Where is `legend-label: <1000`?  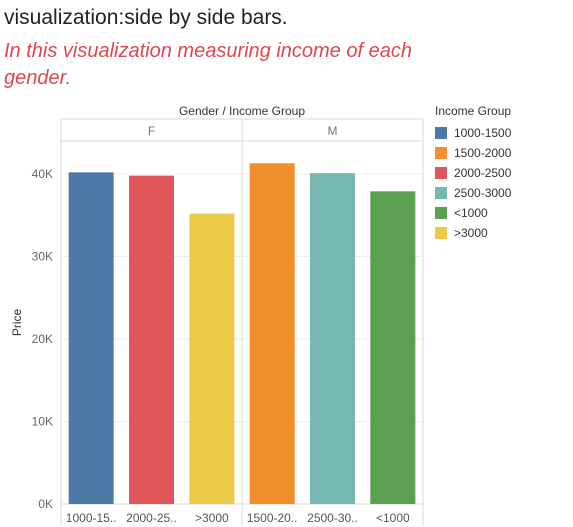
legend-label: <1000 is located at coordinates (471, 213).